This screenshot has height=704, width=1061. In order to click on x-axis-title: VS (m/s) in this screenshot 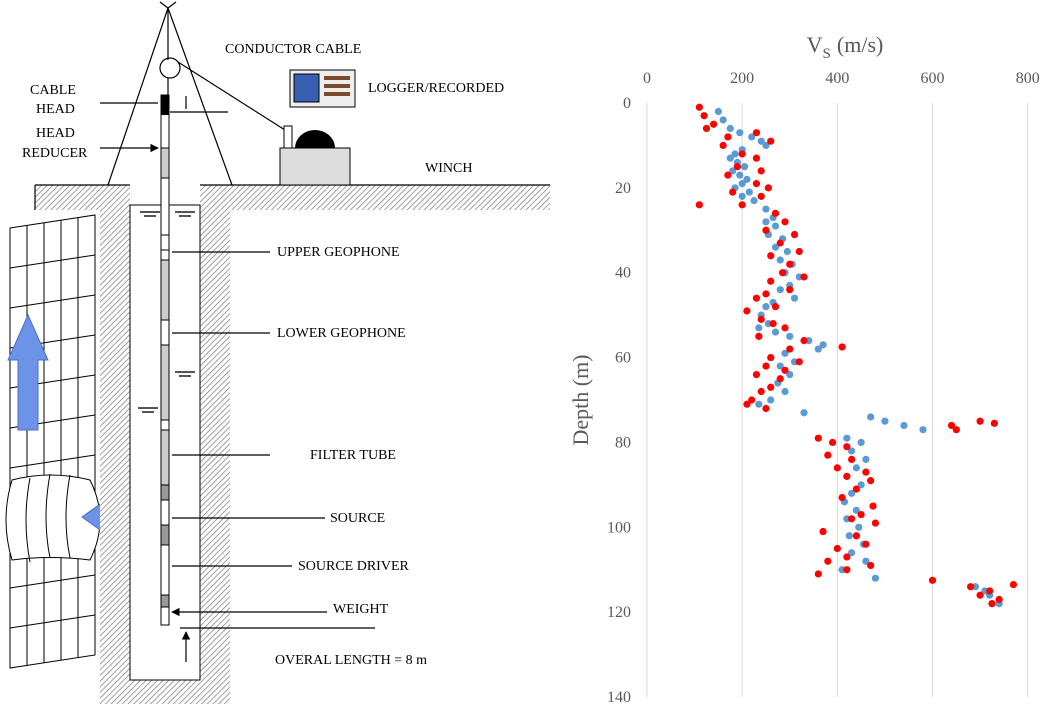, I will do `click(845, 47)`.